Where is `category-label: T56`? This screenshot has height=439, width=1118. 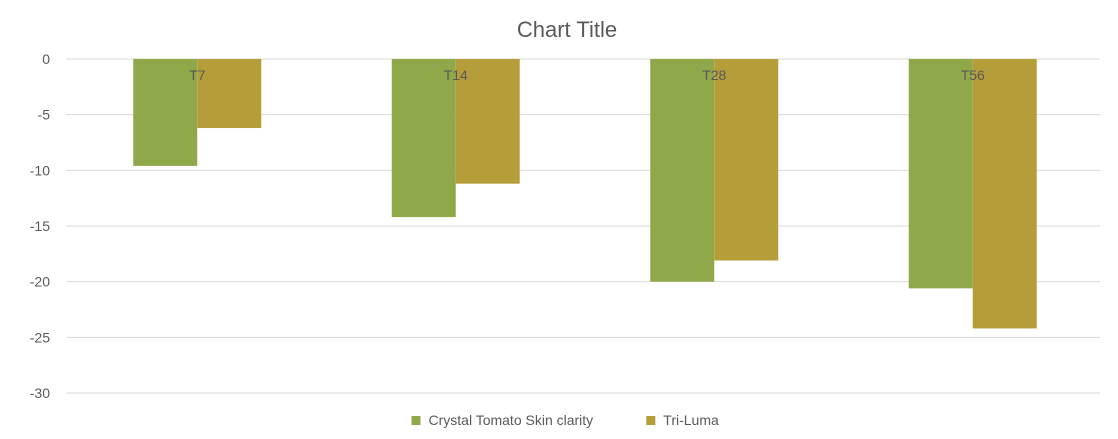 category-label: T56 is located at coordinates (973, 75).